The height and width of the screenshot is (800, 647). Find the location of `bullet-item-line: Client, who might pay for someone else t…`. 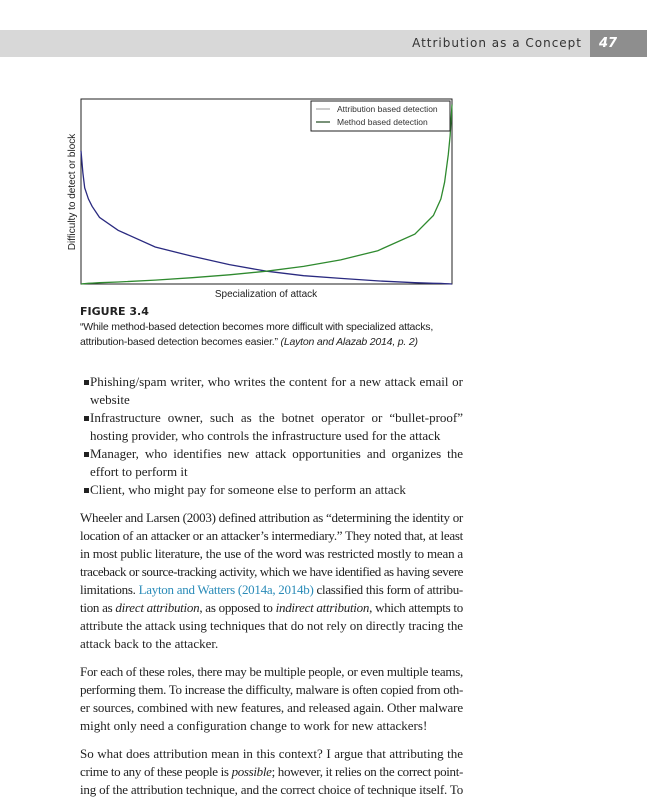

bullet-item-line: Client, who might pay for someone else t… is located at coordinates (248, 489).